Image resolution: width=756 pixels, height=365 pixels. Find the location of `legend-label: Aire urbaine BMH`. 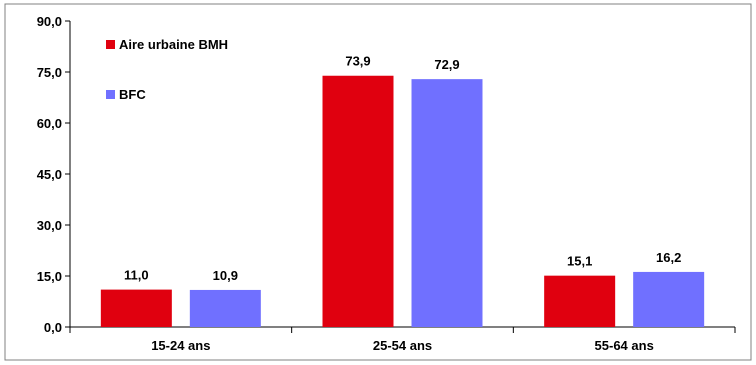

legend-label: Aire urbaine BMH is located at coordinates (173, 44).